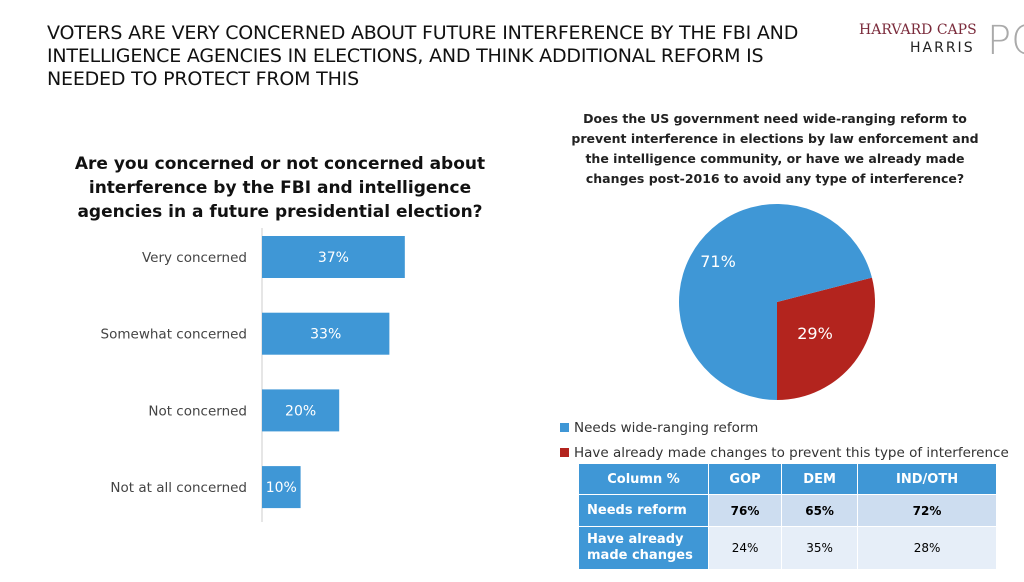 The height and width of the screenshot is (582, 1024). What do you see at coordinates (927, 479) in the screenshot?
I see `table-header: IND/OTH` at bounding box center [927, 479].